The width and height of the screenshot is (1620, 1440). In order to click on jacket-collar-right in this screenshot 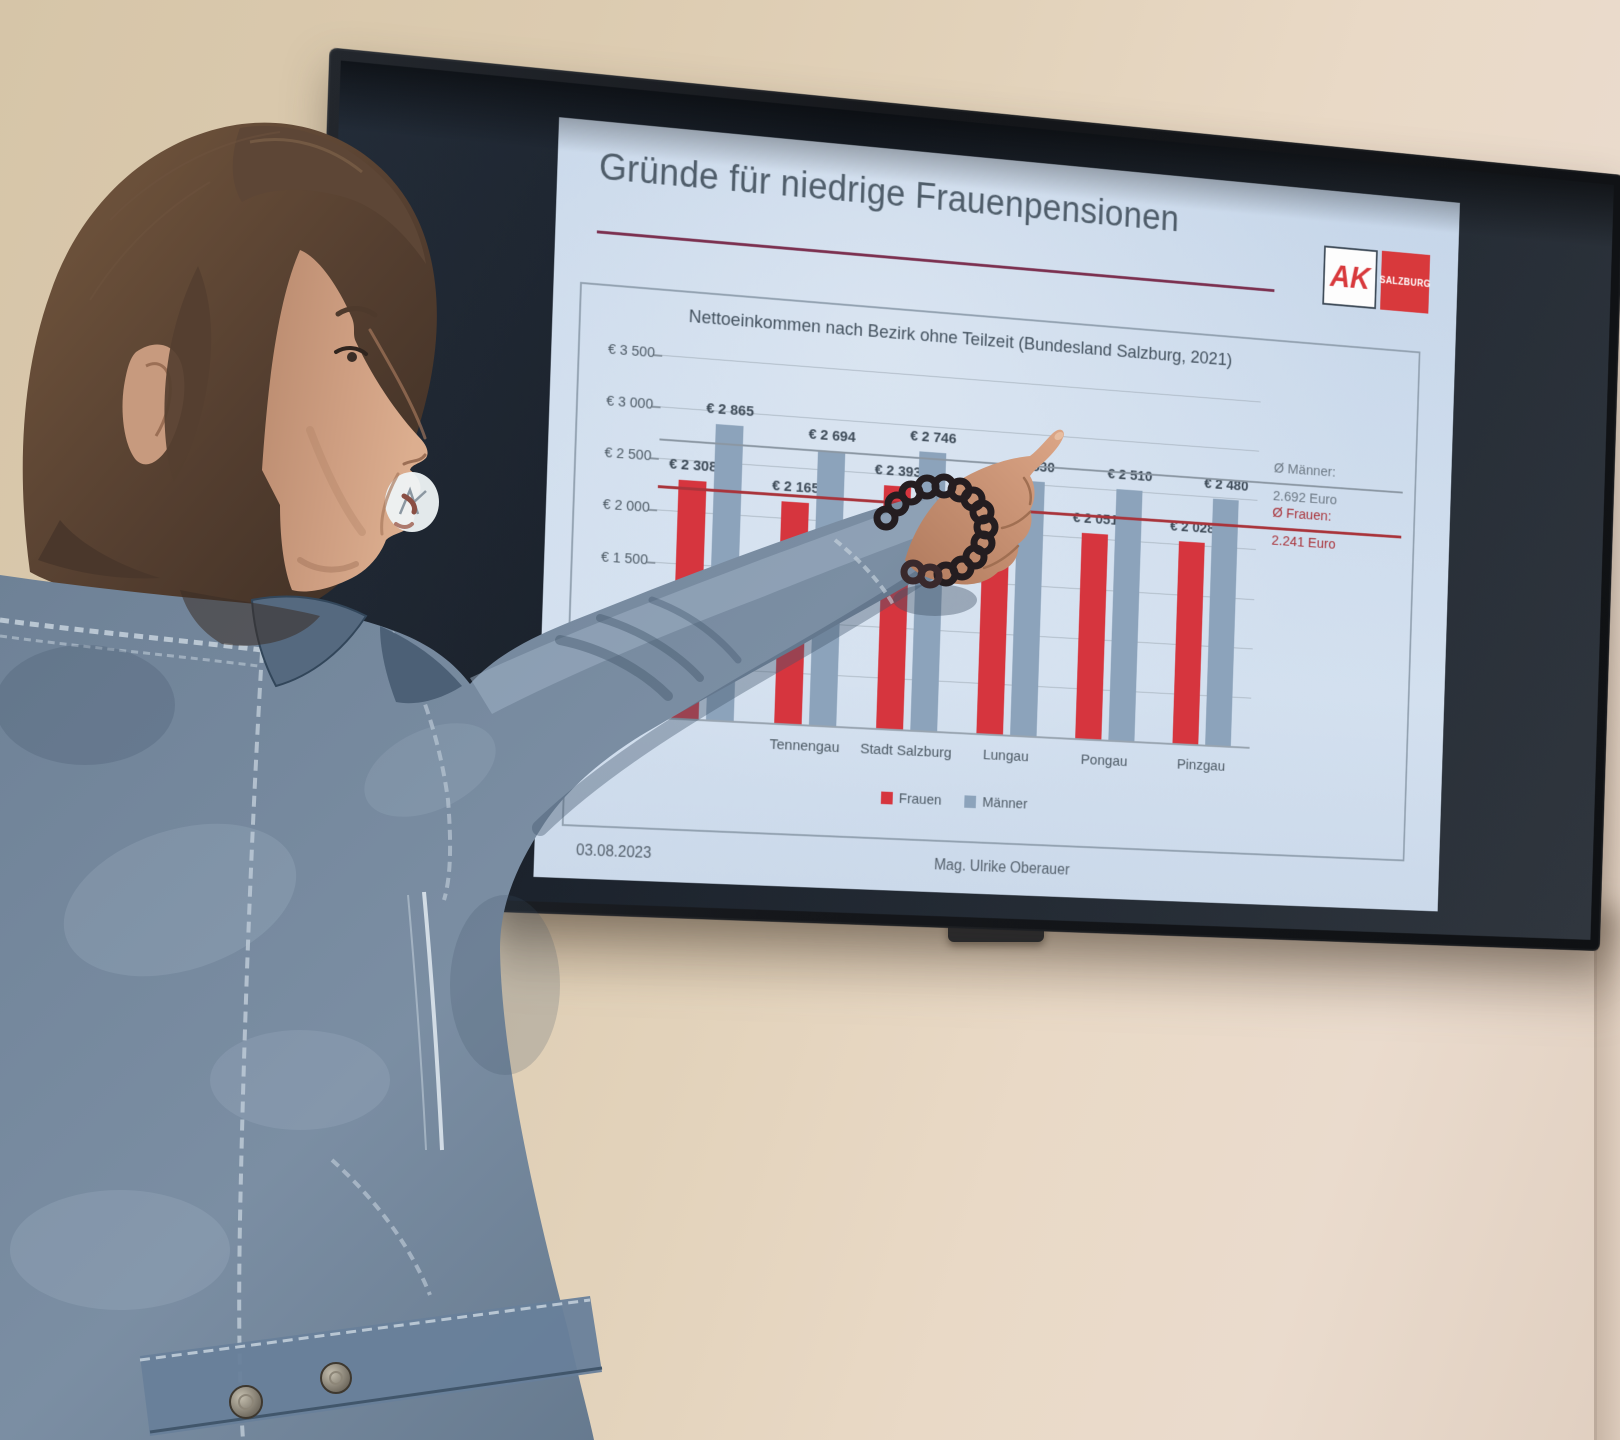, I will do `click(421, 665)`.